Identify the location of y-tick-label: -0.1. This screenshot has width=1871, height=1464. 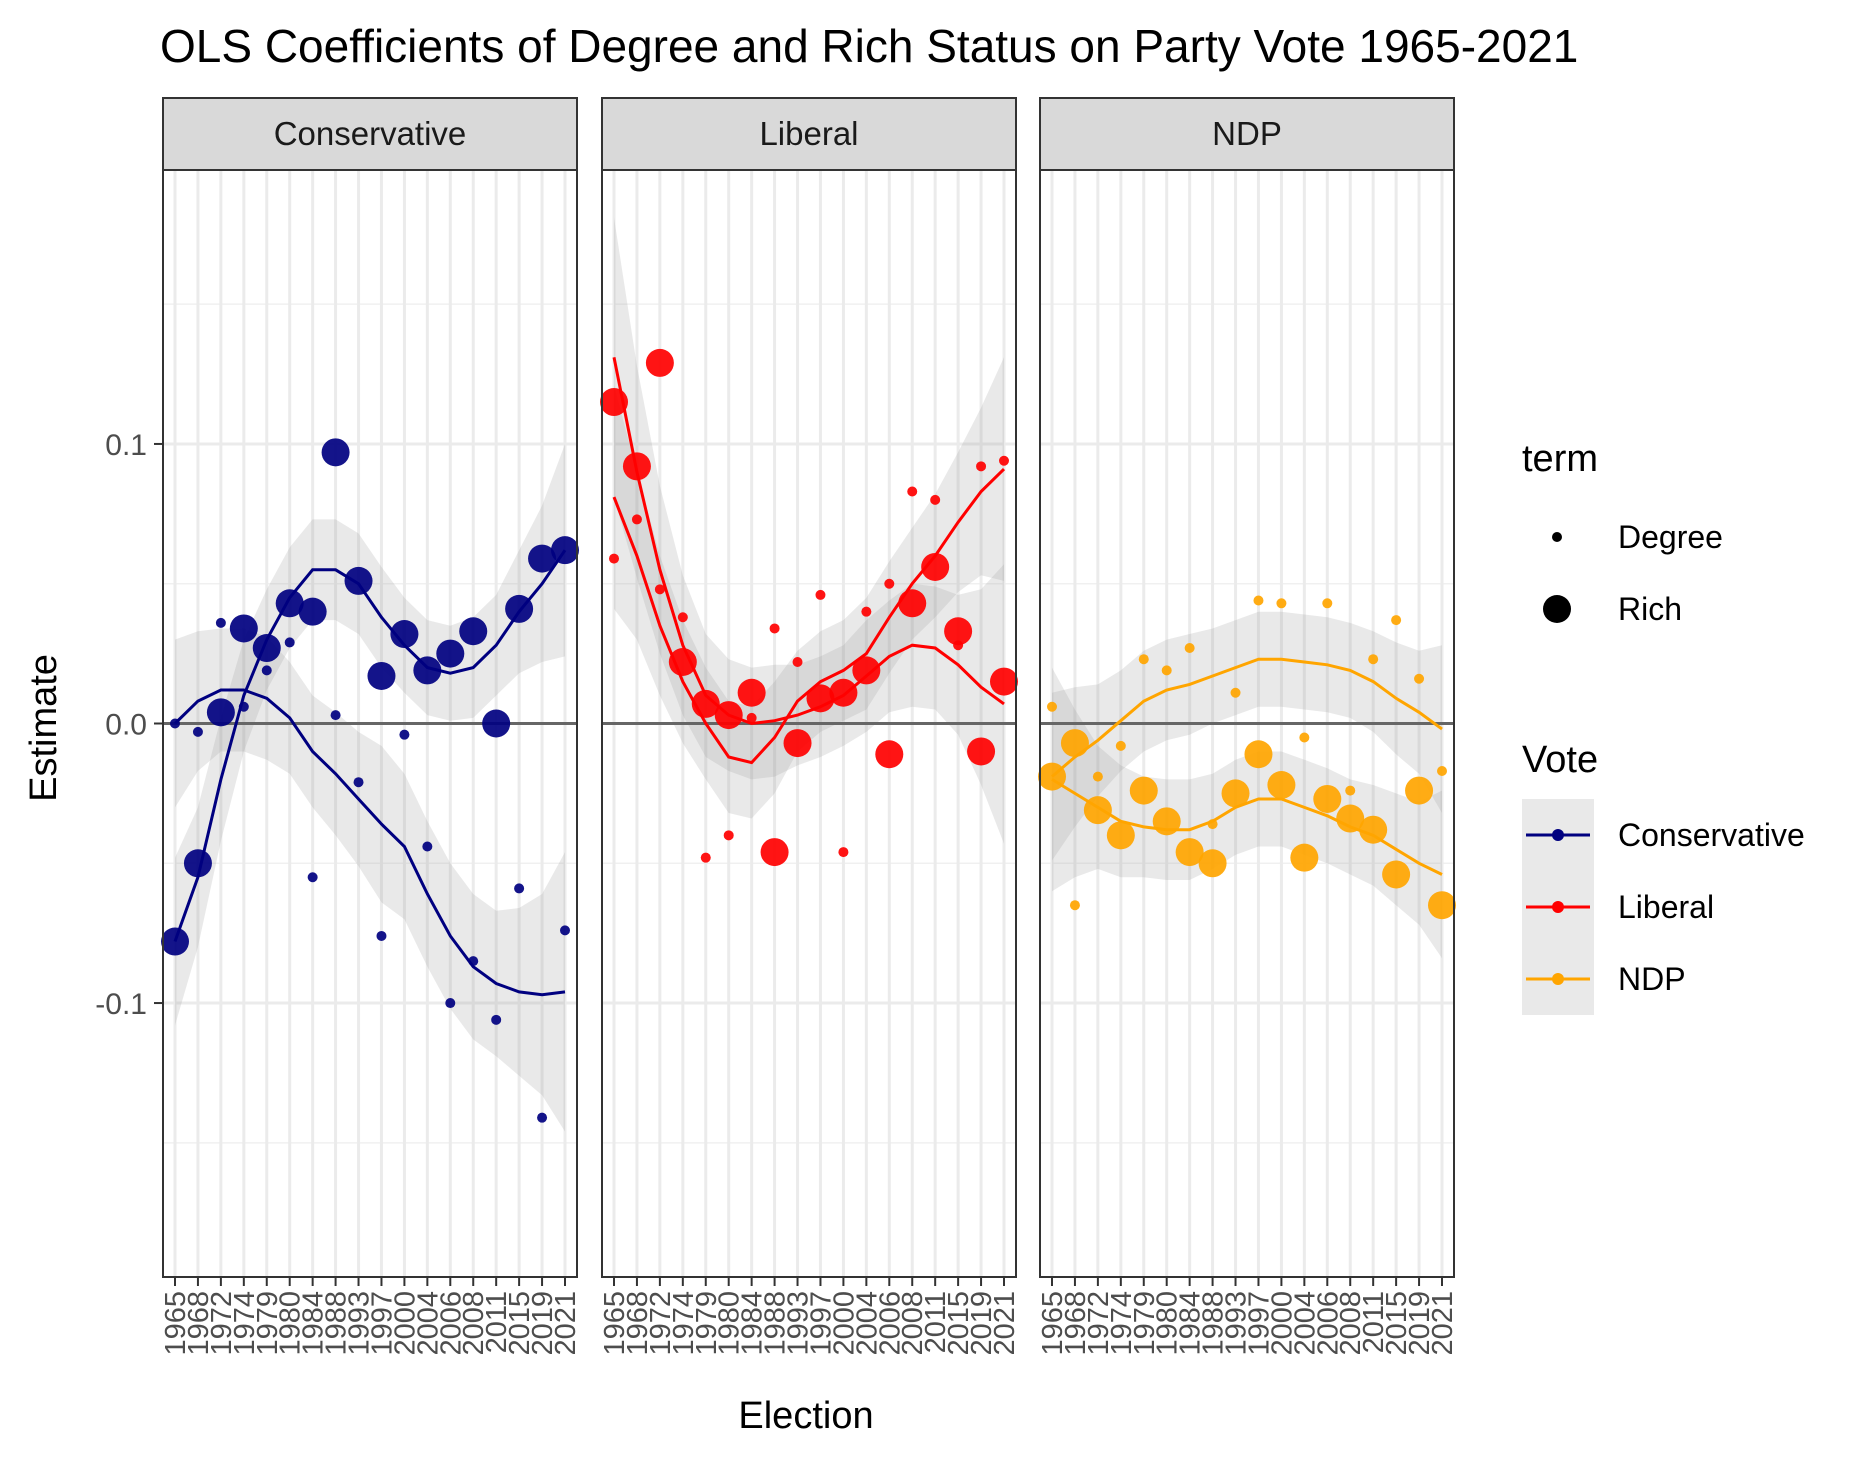
(121, 1004).